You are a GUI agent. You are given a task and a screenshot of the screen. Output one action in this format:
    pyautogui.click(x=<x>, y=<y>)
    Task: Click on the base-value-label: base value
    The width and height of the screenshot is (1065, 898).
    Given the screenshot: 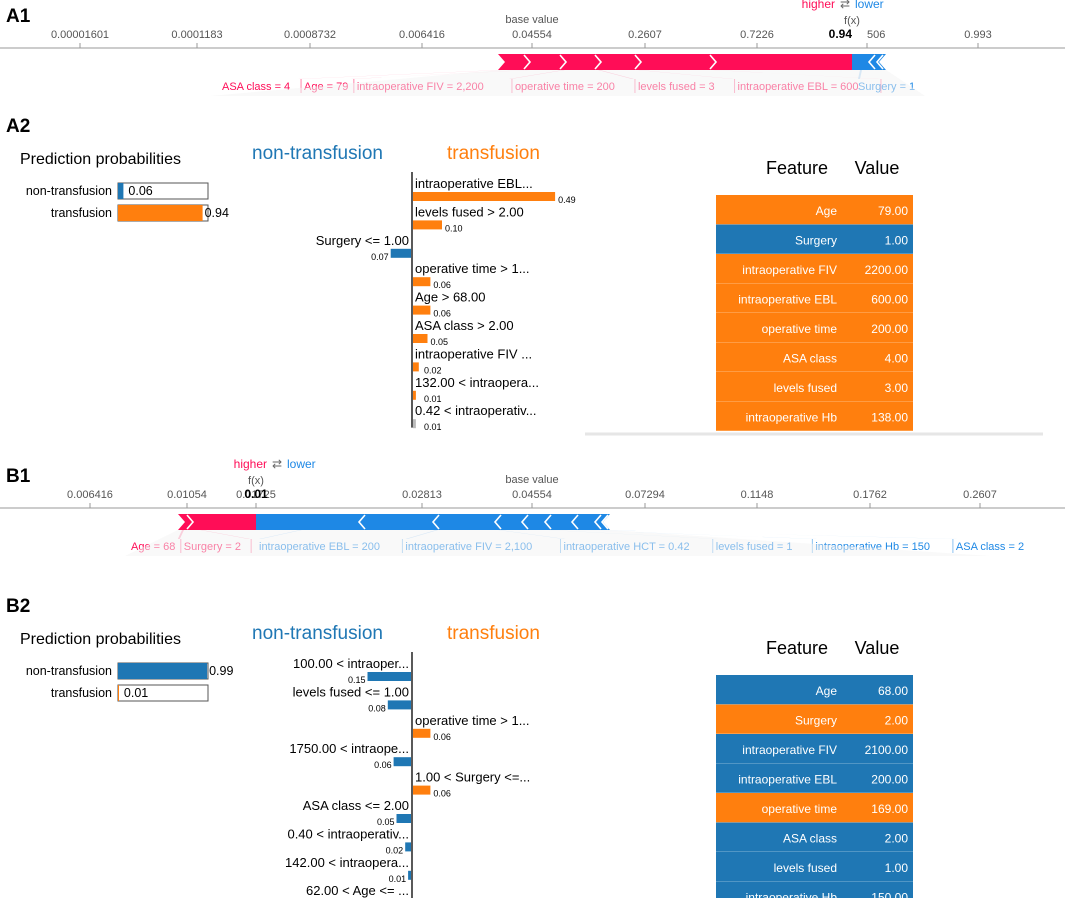 What is the action you would take?
    pyautogui.click(x=531, y=480)
    